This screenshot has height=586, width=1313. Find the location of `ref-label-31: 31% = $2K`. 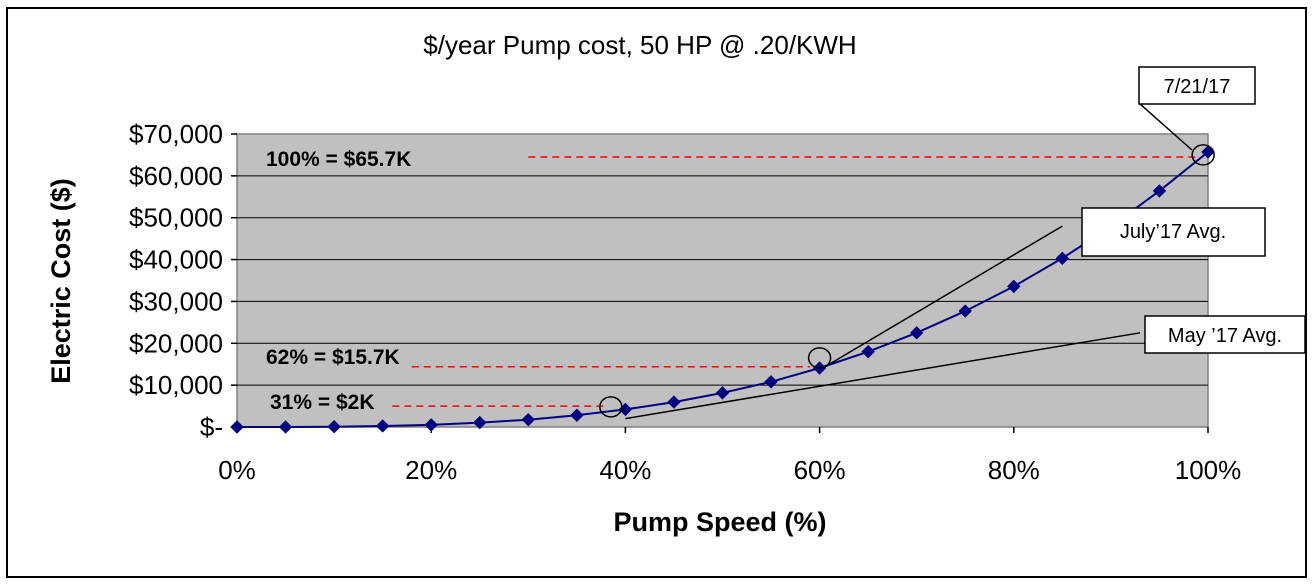

ref-label-31: 31% = $2K is located at coordinates (322, 402).